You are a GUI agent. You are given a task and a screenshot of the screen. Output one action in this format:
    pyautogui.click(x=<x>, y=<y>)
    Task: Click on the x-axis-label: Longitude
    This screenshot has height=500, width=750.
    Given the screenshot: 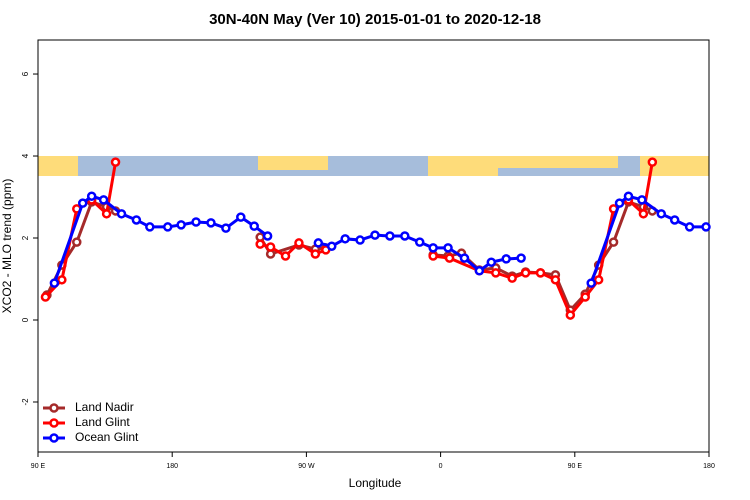 What is the action you would take?
    pyautogui.click(x=375, y=483)
    